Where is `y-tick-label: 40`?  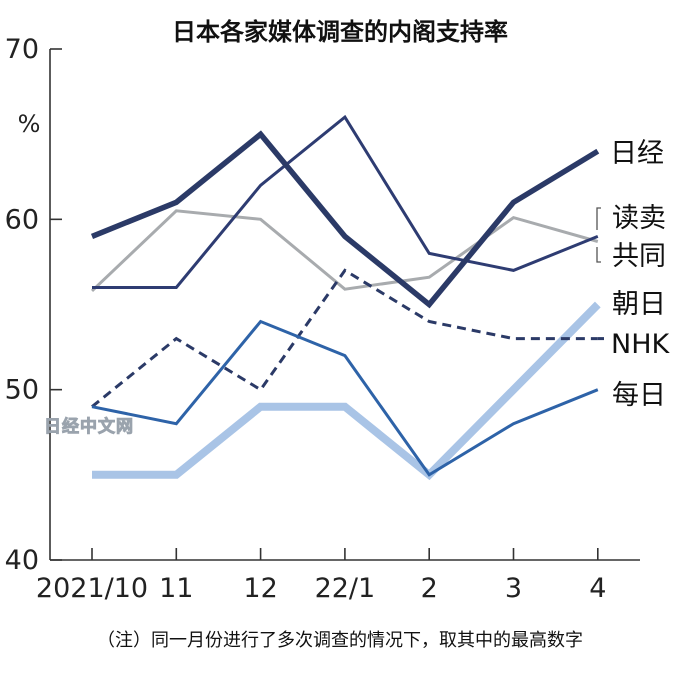 y-tick-label: 40 is located at coordinates (22, 560).